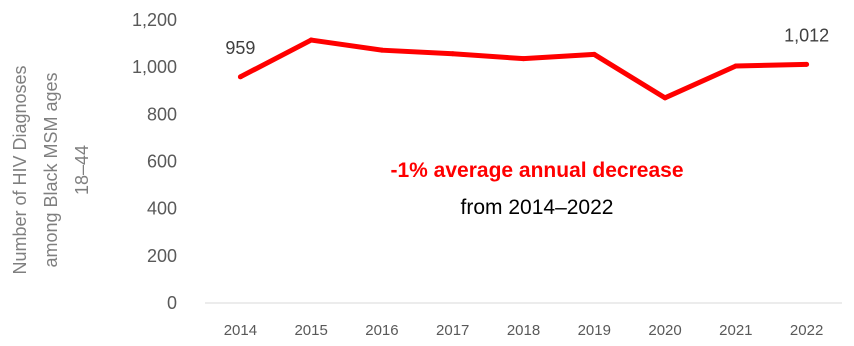 Image resolution: width=854 pixels, height=346 pixels. What do you see at coordinates (594, 330) in the screenshot?
I see `x-tick-label: 2019` at bounding box center [594, 330].